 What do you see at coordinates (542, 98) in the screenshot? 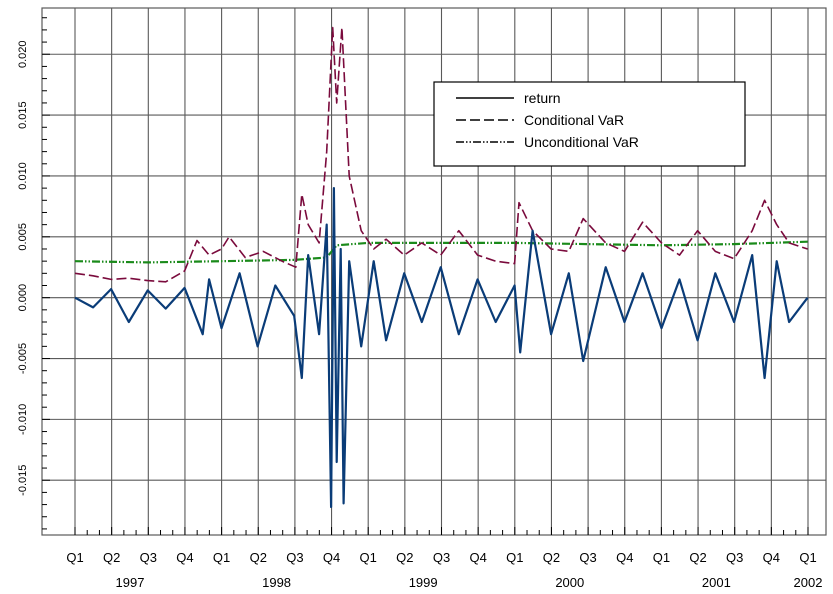
I see `legend-label: return` at bounding box center [542, 98].